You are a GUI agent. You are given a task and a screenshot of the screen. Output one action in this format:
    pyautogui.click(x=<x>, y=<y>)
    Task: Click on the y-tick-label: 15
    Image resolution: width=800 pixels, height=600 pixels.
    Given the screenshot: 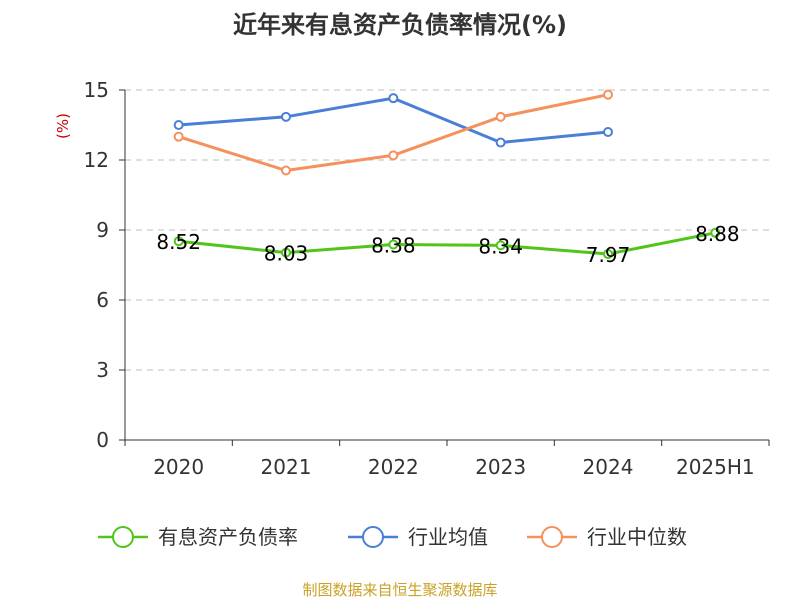 What is the action you would take?
    pyautogui.click(x=96, y=90)
    